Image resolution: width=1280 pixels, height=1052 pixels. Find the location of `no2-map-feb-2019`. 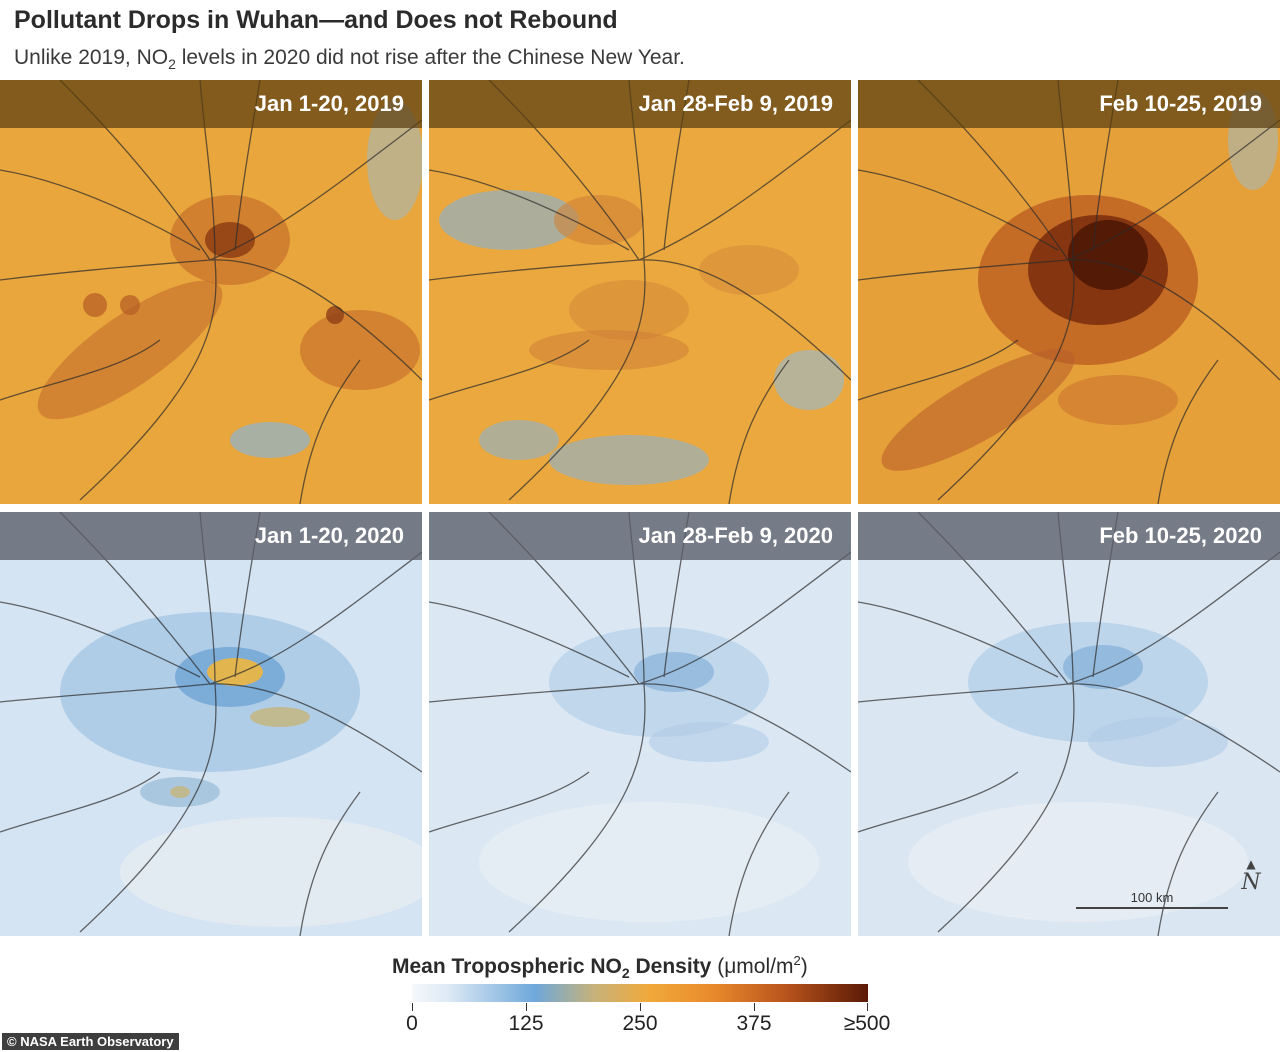

no2-map-feb-2019 is located at coordinates (1069, 292).